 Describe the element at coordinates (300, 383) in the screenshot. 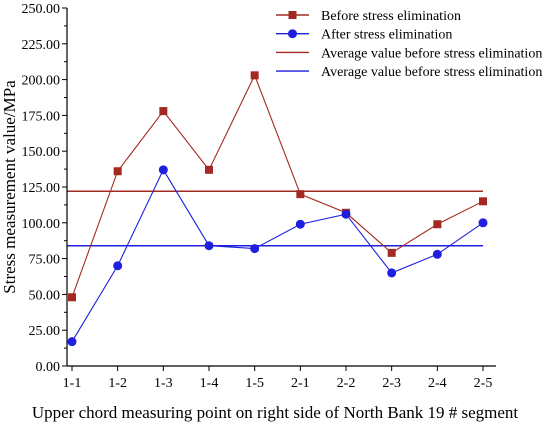

I see `x-tick-label: 2-1` at that location.